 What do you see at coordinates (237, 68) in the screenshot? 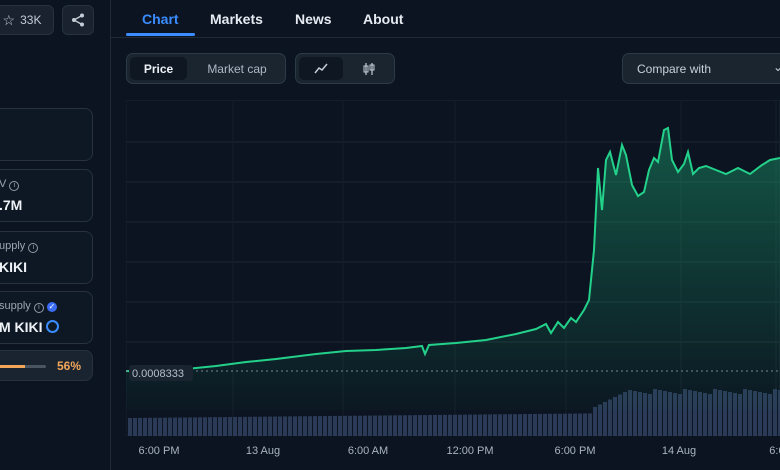
I see `marketcap-option: Market cap` at bounding box center [237, 68].